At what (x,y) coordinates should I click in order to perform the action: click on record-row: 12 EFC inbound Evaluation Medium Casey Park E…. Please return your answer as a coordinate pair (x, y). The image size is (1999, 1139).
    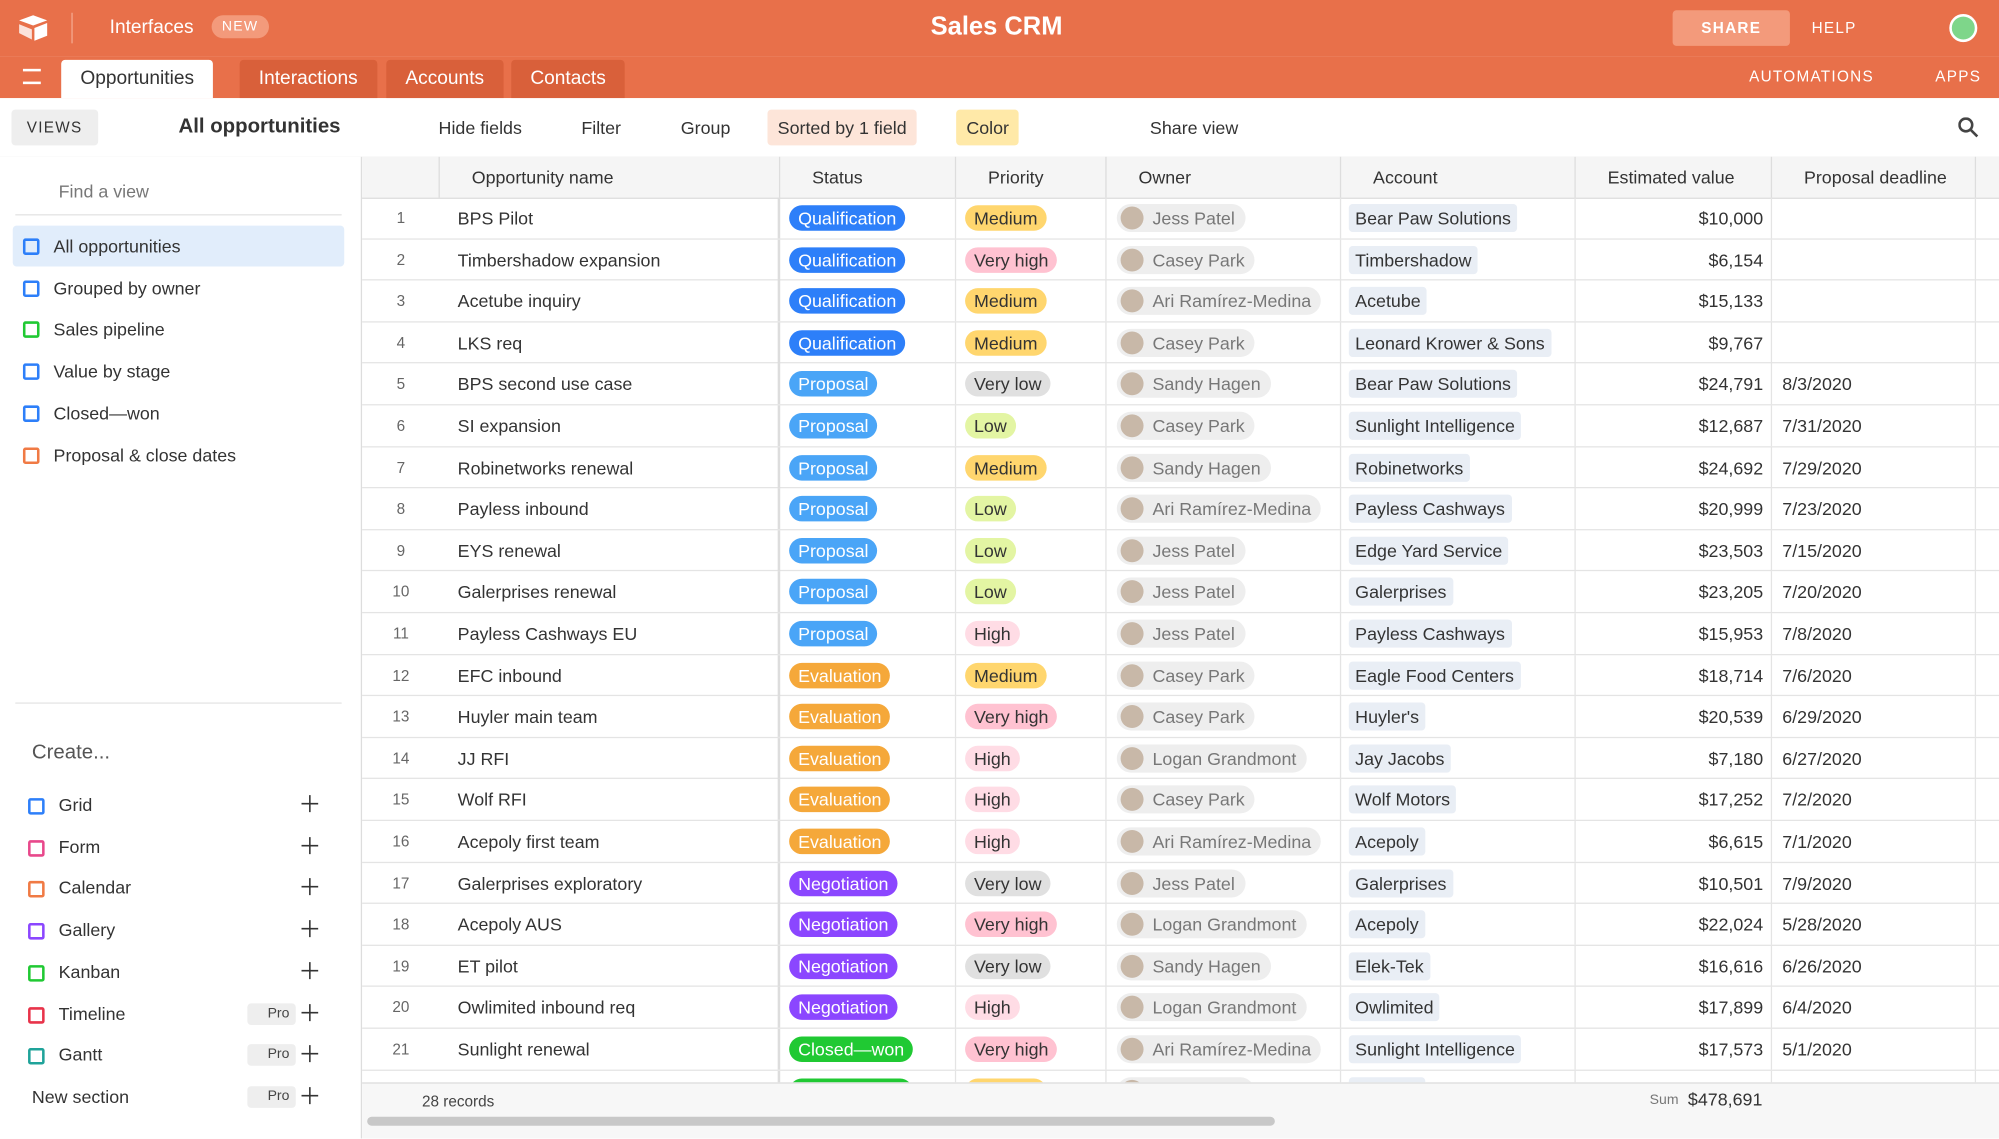
    Looking at the image, I should click on (1180, 675).